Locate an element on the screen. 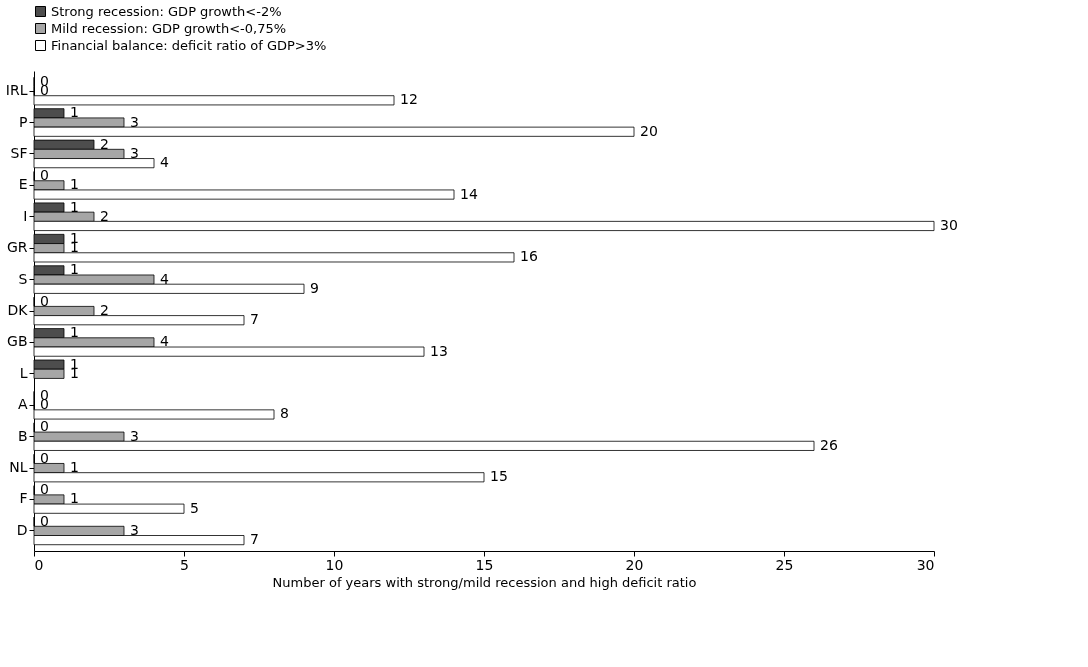 Image resolution: width=1088 pixels, height=667 pixels. data-label: 16 is located at coordinates (529, 256).